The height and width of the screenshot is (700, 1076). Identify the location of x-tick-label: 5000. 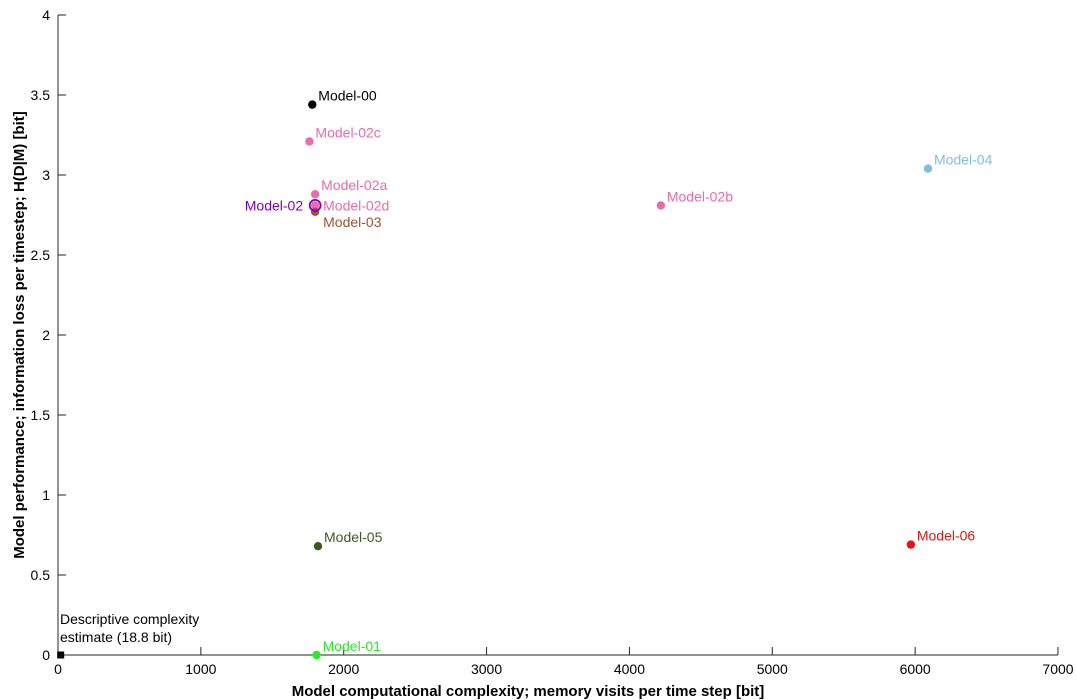
(772, 669).